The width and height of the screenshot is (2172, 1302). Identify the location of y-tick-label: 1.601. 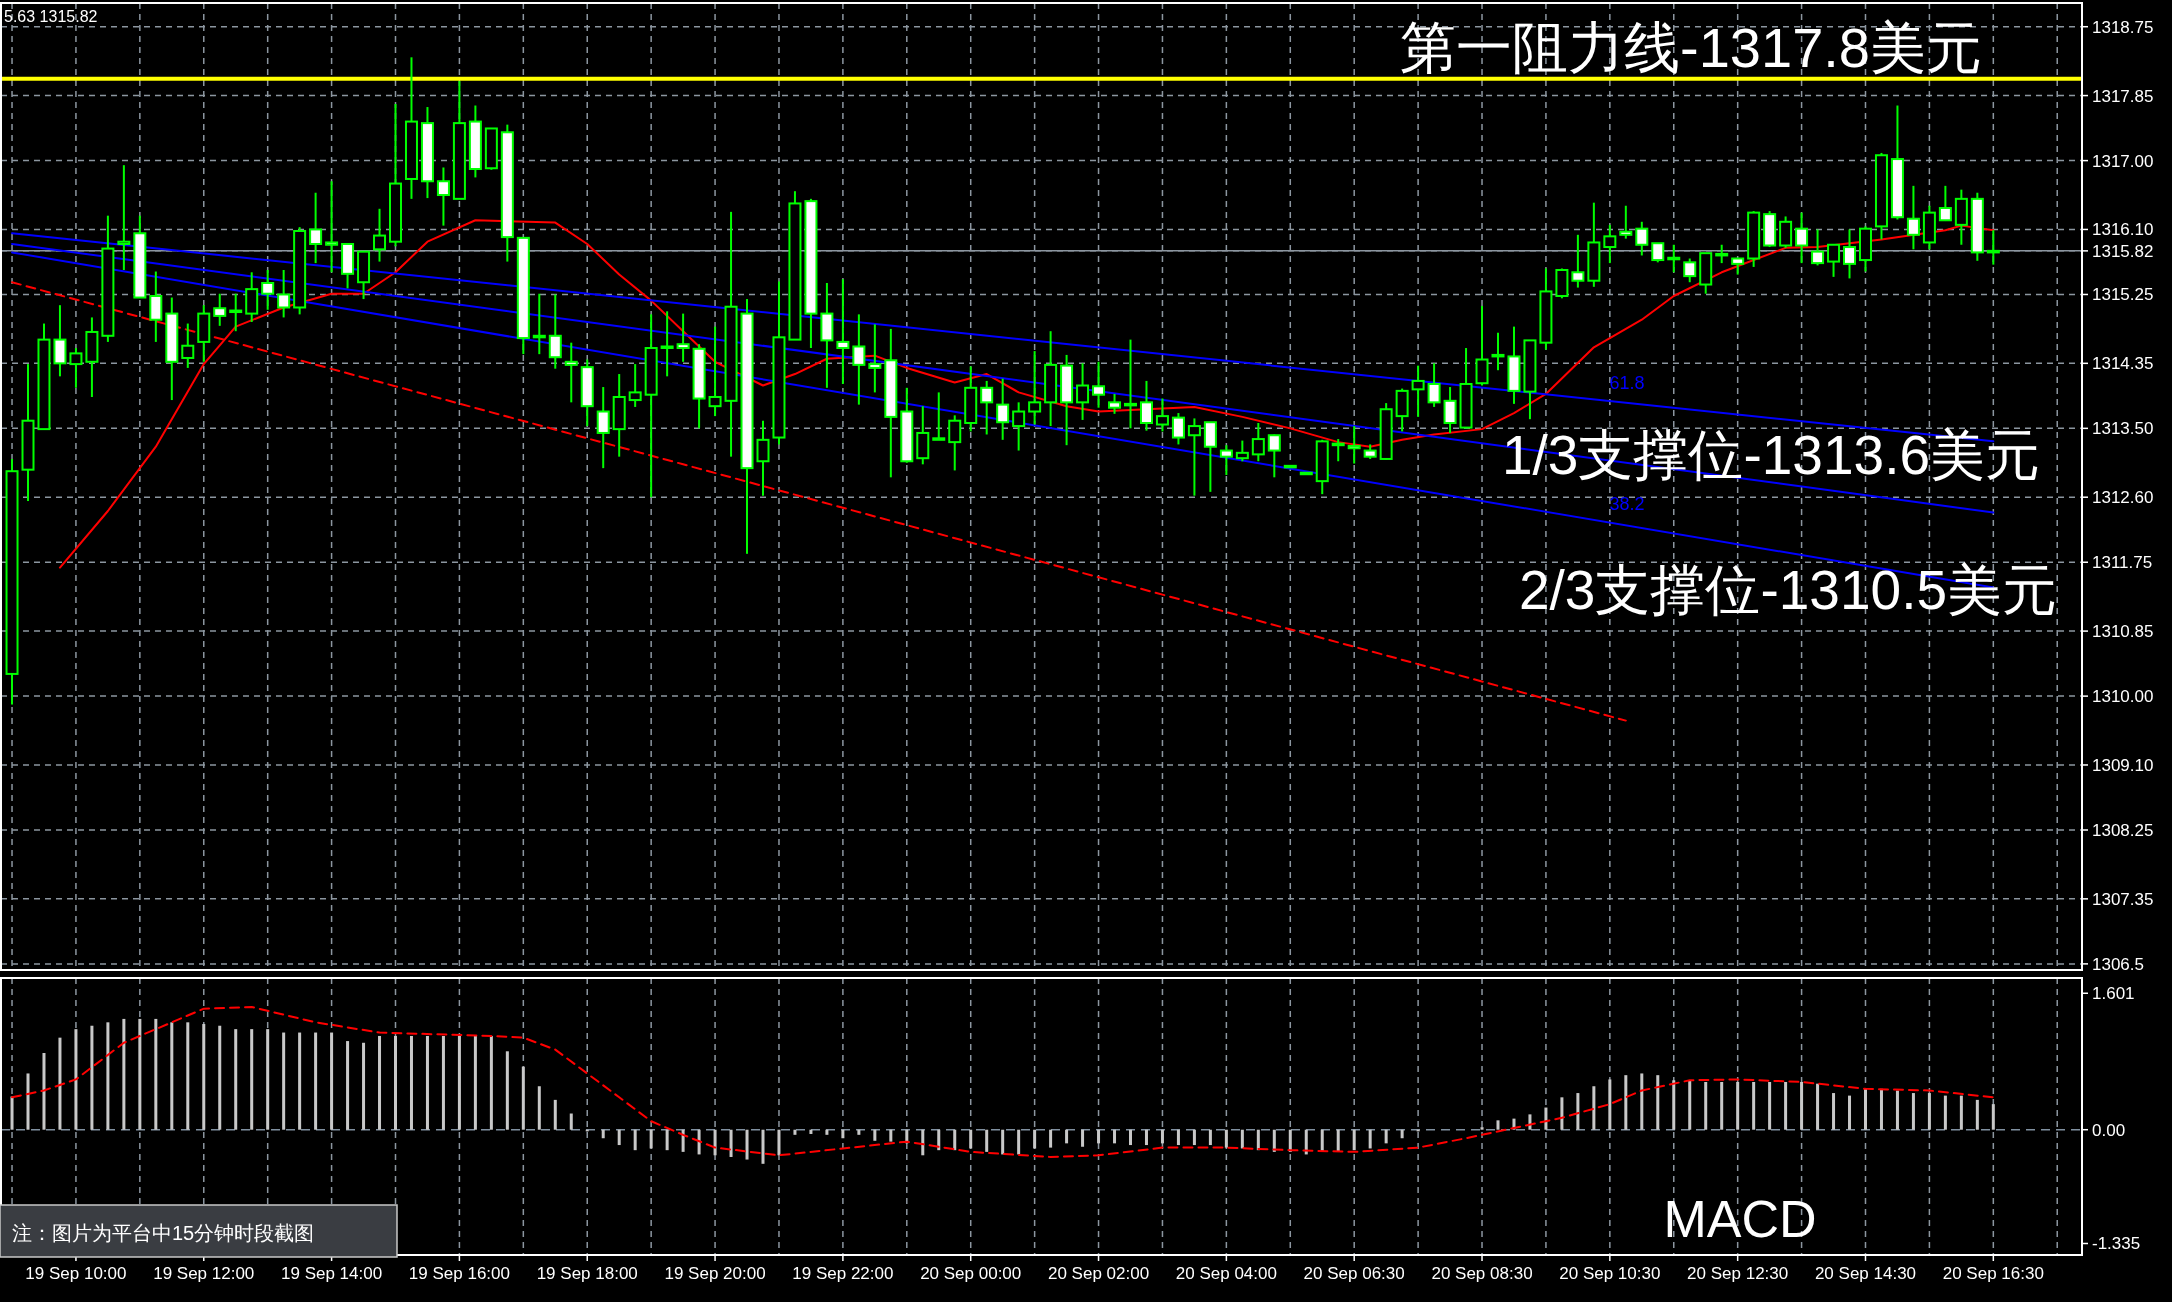
(2113, 994).